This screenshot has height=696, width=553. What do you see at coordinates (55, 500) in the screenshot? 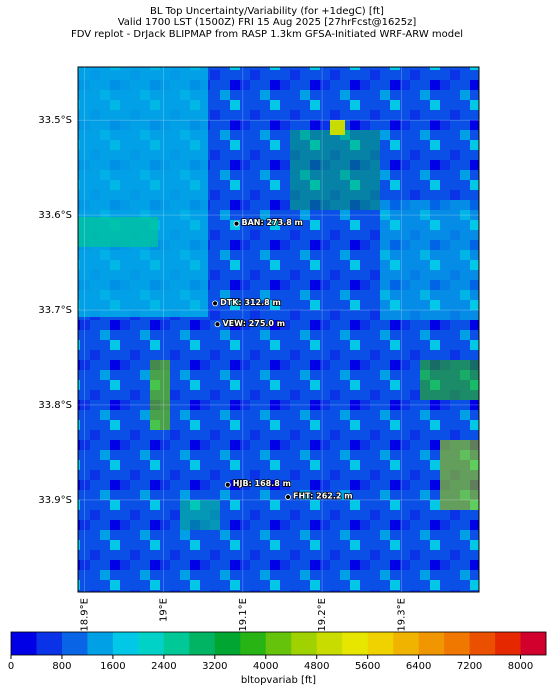
I see `y-tick-label: 33.9°S` at bounding box center [55, 500].